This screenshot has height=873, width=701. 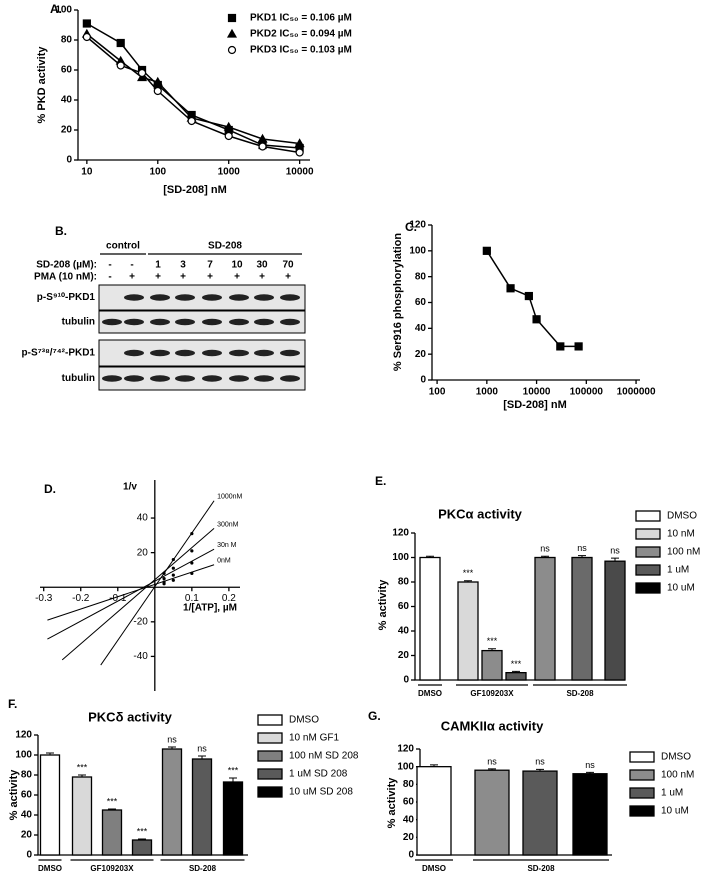 What do you see at coordinates (383, 605) in the screenshot?
I see `y-axis-label: % activity` at bounding box center [383, 605].